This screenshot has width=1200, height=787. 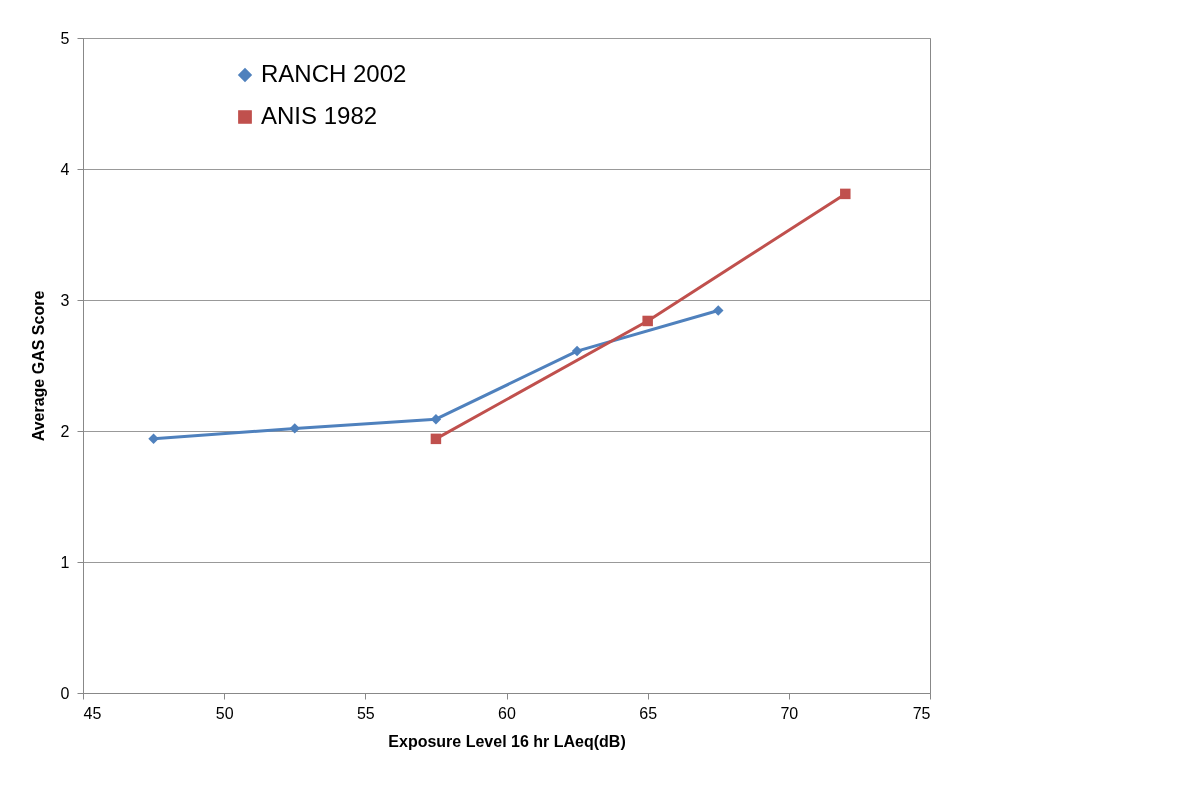 What do you see at coordinates (507, 713) in the screenshot?
I see `x-tick-label: 60` at bounding box center [507, 713].